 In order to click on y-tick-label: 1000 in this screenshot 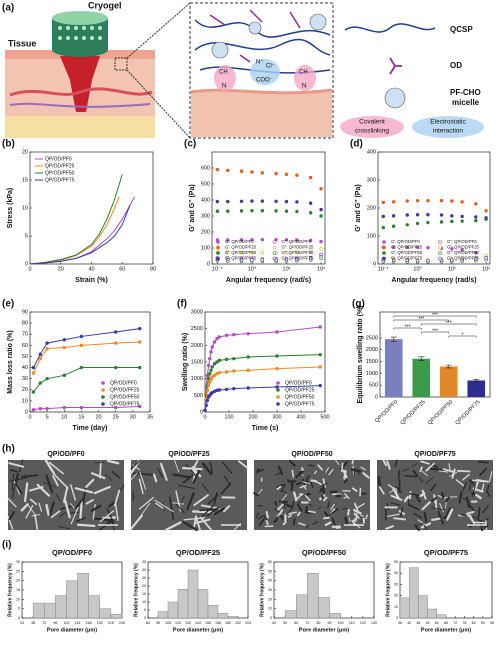, I will do `click(372, 374)`.